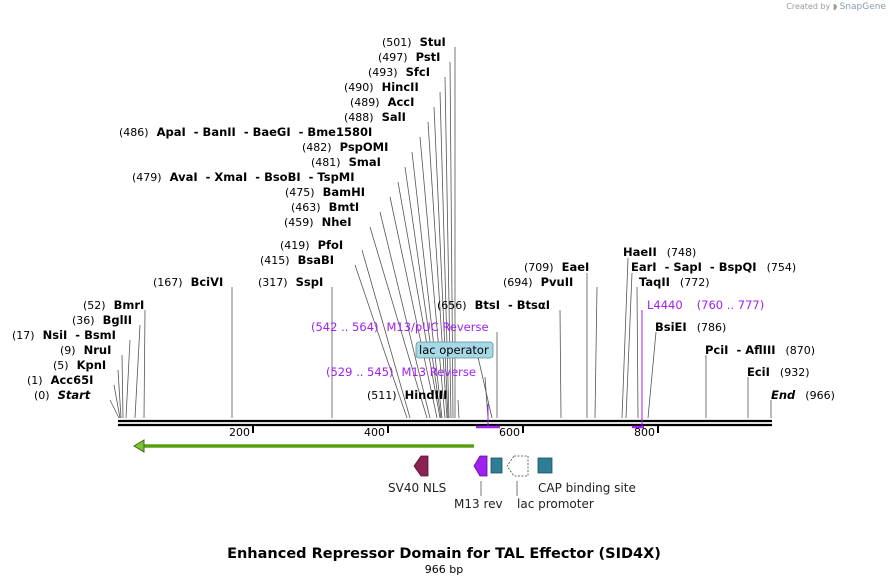 The image size is (890, 585). Describe the element at coordinates (862, 7) in the screenshot. I see `watermark-brand: SnapGene` at that location.